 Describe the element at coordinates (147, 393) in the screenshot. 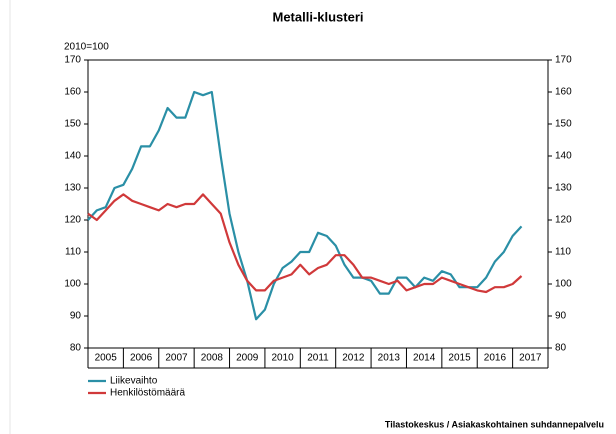

I see `legend-label: Henkilöstömäärä` at that location.